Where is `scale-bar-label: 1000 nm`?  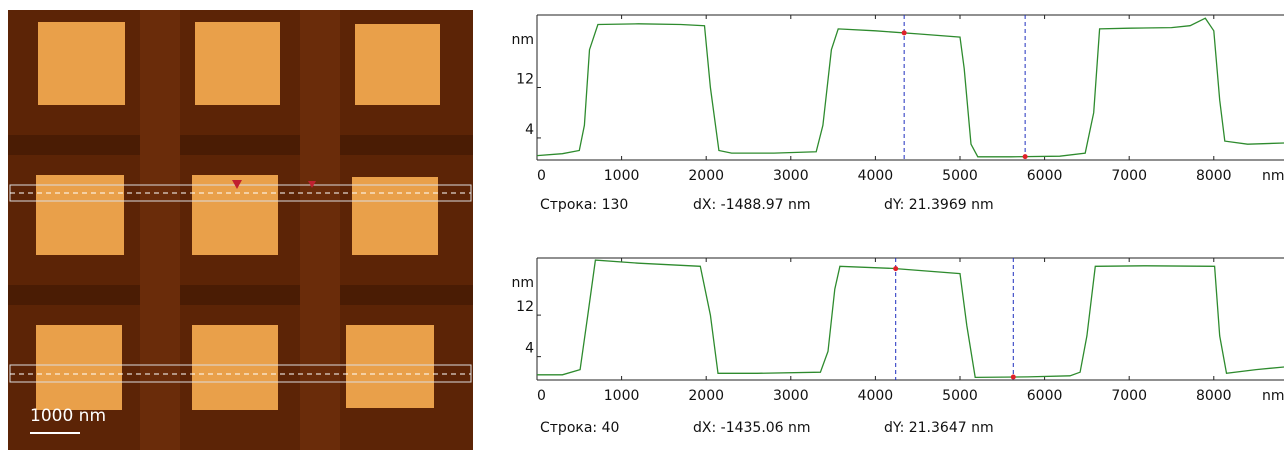 scale-bar-label: 1000 nm is located at coordinates (68, 416).